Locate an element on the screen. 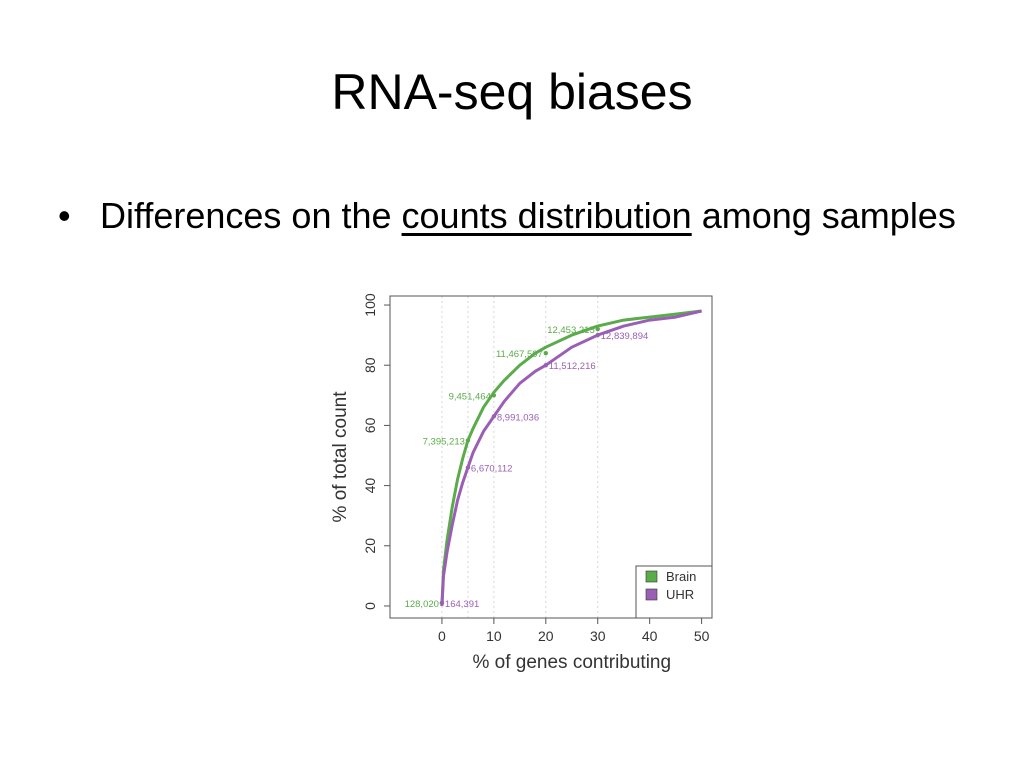 The height and width of the screenshot is (768, 1024). x-tick-label: 30 is located at coordinates (598, 636).